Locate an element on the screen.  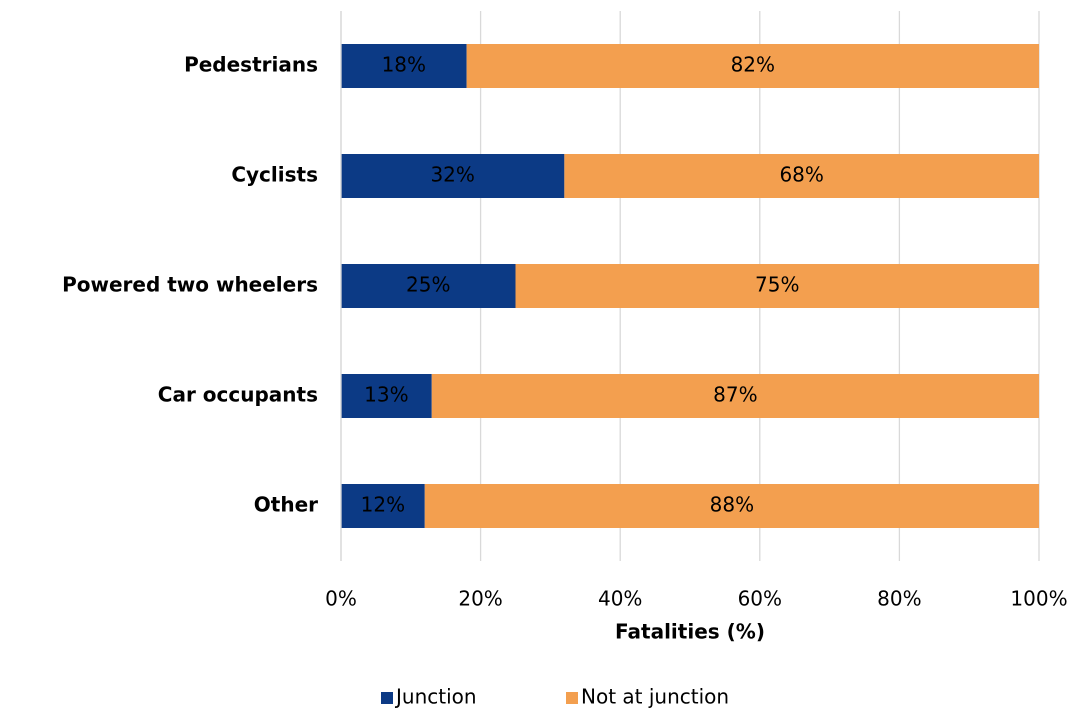
value-label: 32% is located at coordinates (452, 175).